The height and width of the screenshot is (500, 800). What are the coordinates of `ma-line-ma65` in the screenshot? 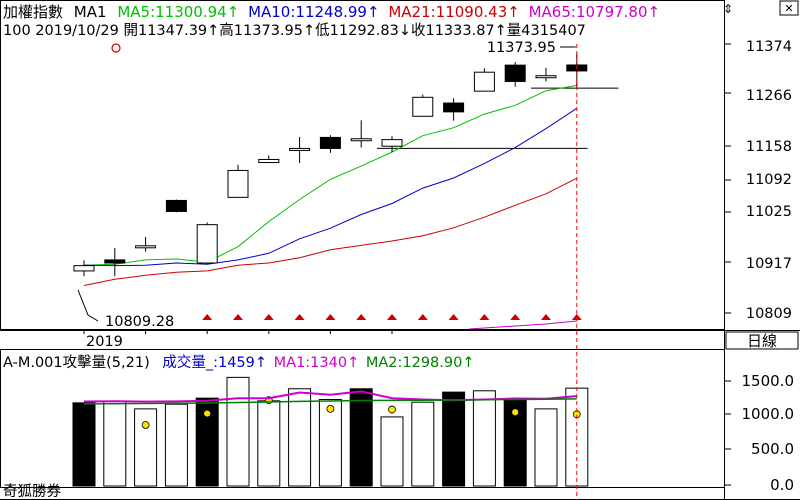 It's located at (522, 325).